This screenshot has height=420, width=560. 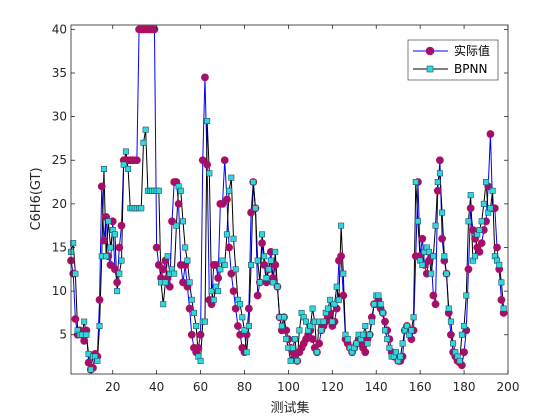 I want to click on x-axis-label: 测试集, so click(x=289, y=408).